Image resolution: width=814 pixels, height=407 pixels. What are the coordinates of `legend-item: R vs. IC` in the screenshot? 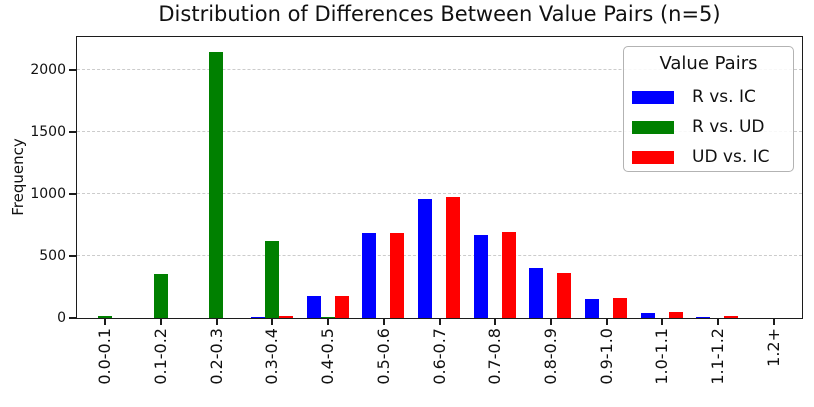 It's located at (709, 97).